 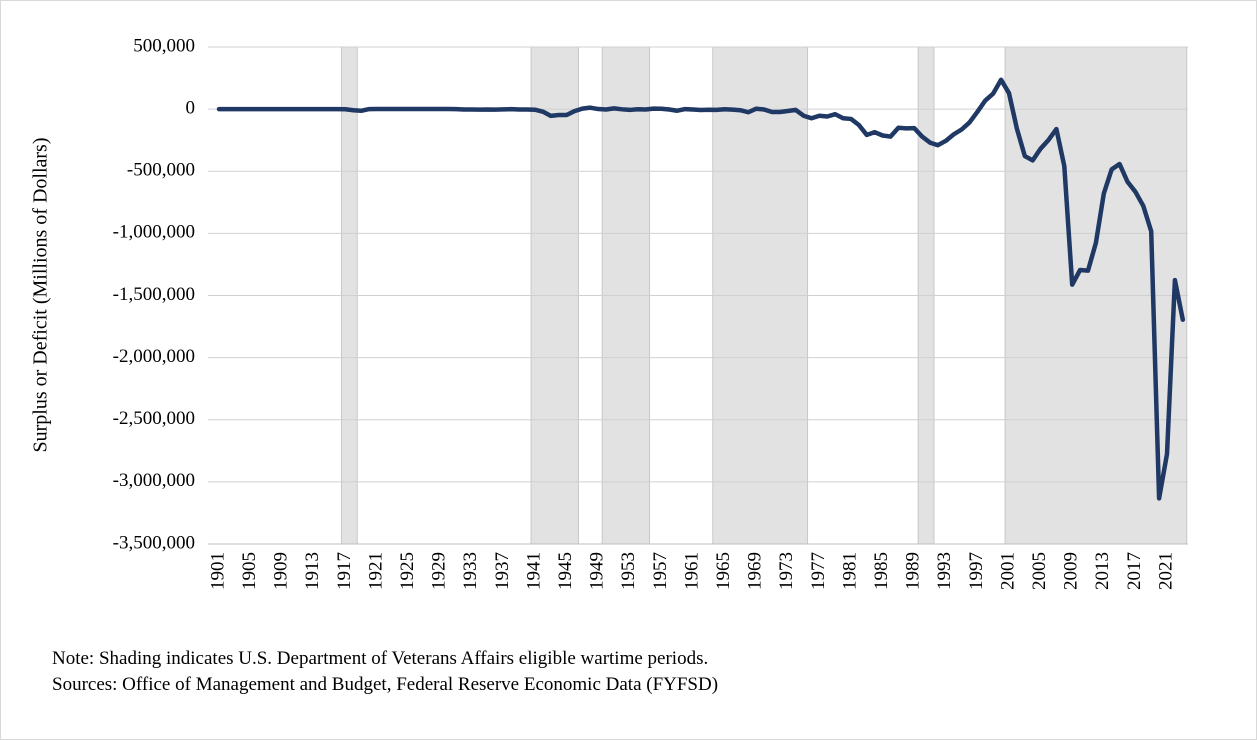 I want to click on x-tick-label: 2009, so click(x=1071, y=571).